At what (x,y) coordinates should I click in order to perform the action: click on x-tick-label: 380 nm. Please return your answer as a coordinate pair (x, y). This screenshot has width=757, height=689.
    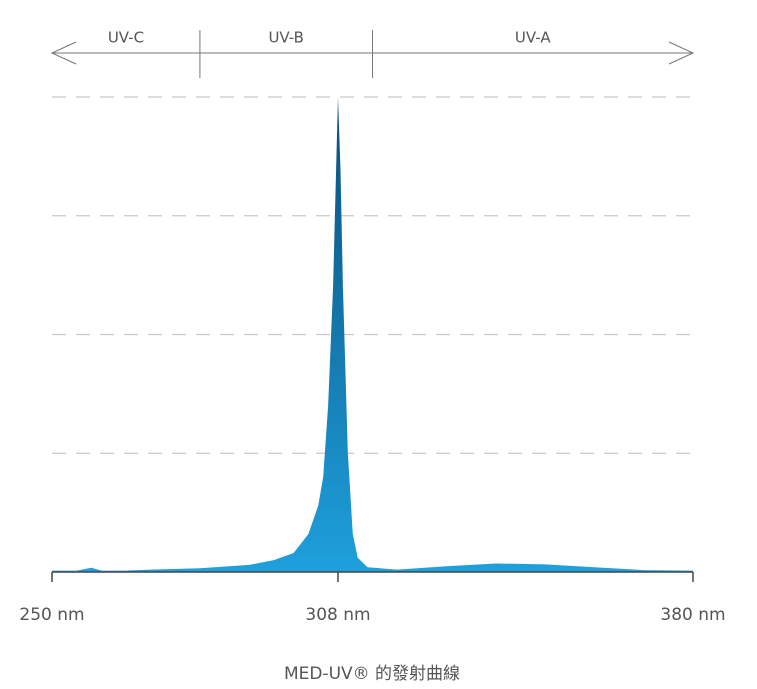
    Looking at the image, I should click on (692, 615).